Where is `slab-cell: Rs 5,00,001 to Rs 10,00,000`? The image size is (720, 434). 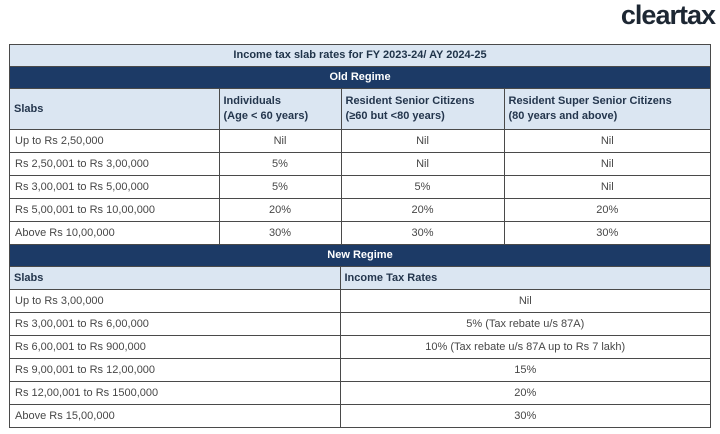
slab-cell: Rs 5,00,001 to Rs 10,00,000 is located at coordinates (115, 210).